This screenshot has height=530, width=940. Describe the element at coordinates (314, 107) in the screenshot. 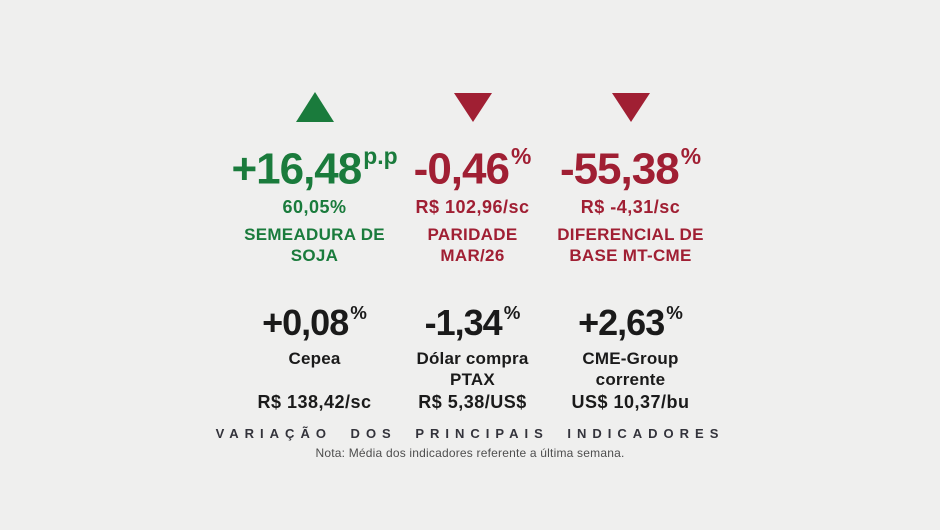

I see `up-triangle-icon` at that location.